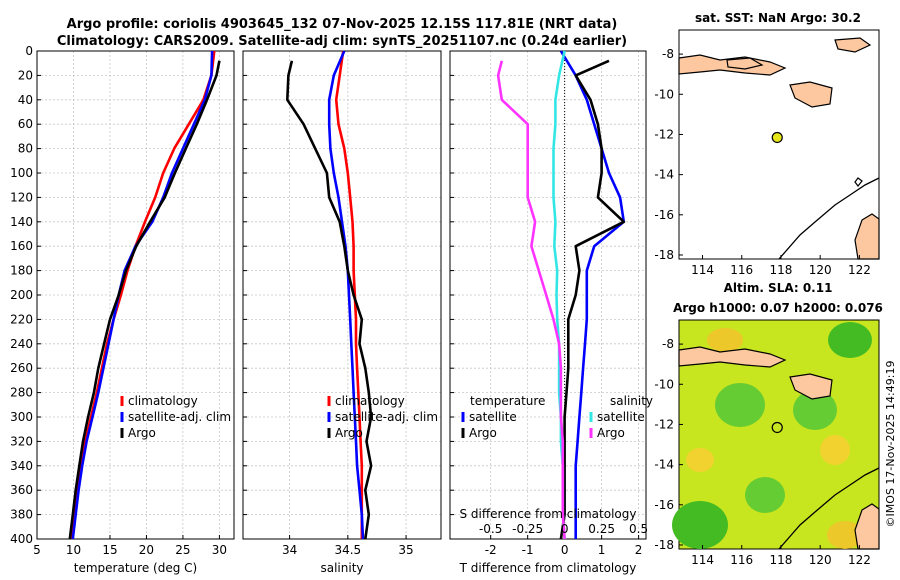 This screenshot has width=900, height=580. Describe the element at coordinates (182, 550) in the screenshot. I see `temperature-xtick-label: 25` at that location.